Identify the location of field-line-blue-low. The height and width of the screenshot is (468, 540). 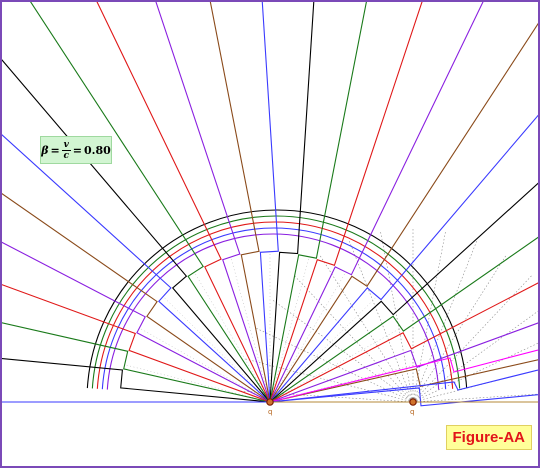
(403, 386).